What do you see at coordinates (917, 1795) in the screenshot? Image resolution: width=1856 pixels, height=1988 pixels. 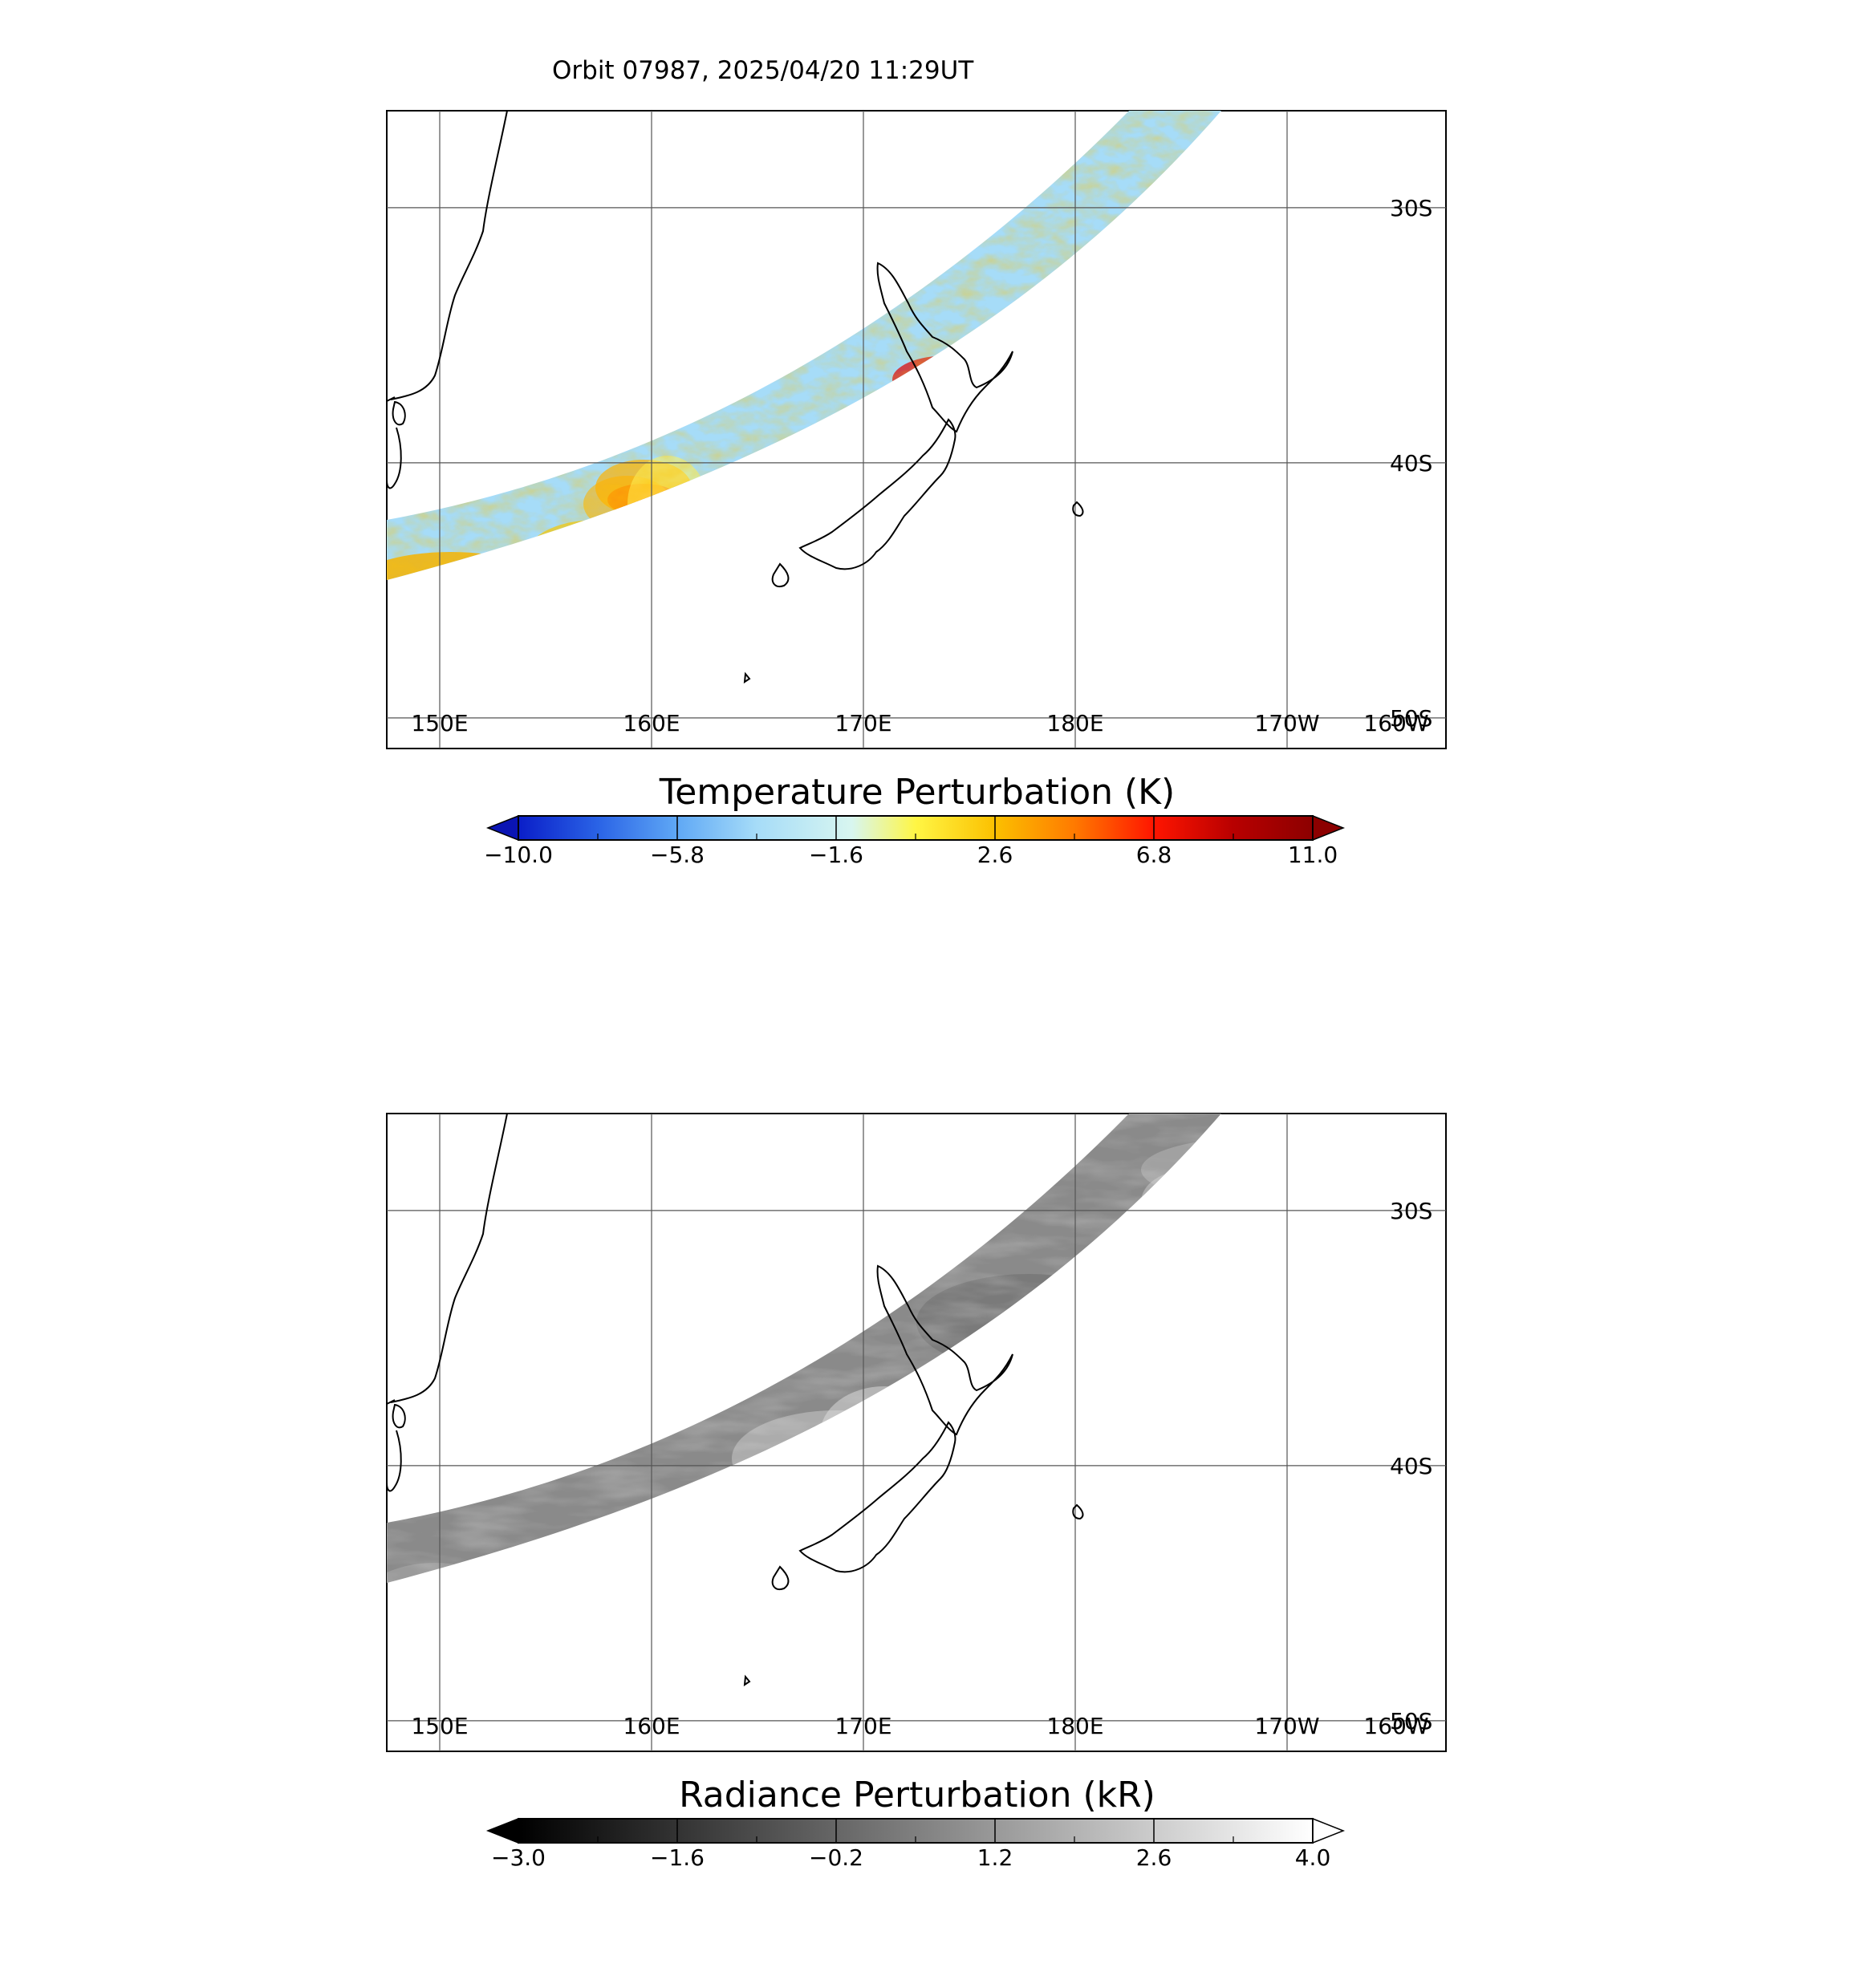 I see `radiance-colorbar-title: Radiance Perturbation (kR)` at bounding box center [917, 1795].